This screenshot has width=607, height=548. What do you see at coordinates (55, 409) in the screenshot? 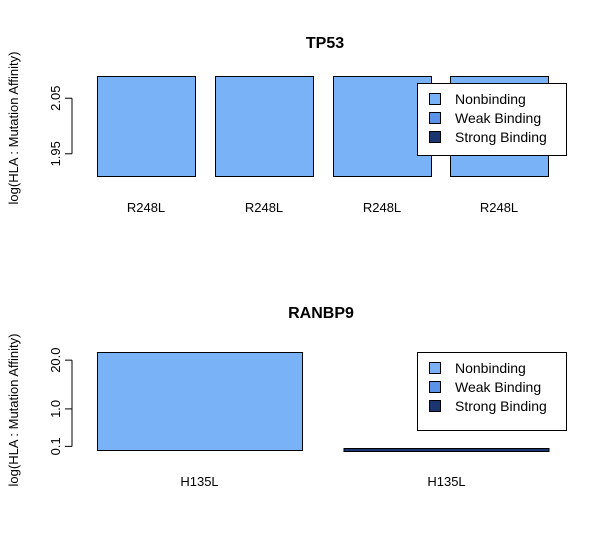
I see `y-tick-label: 1.0` at bounding box center [55, 409].